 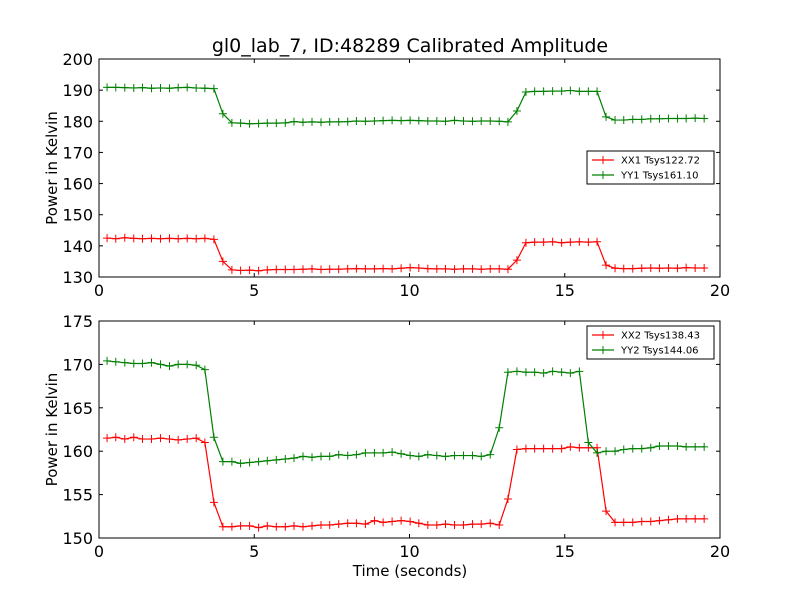 I want to click on legend-marker, so click(x=603, y=160).